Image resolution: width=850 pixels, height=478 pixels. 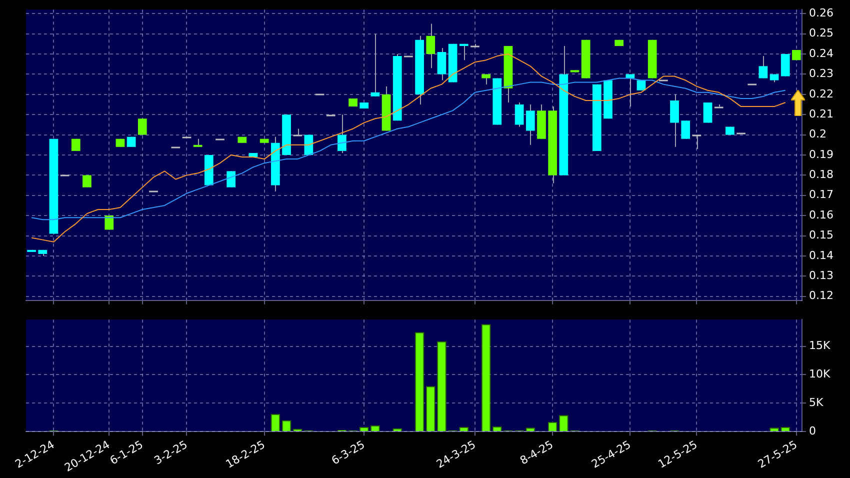 What do you see at coordinates (821, 175) in the screenshot?
I see `y-tick-label: 0.18` at bounding box center [821, 175].